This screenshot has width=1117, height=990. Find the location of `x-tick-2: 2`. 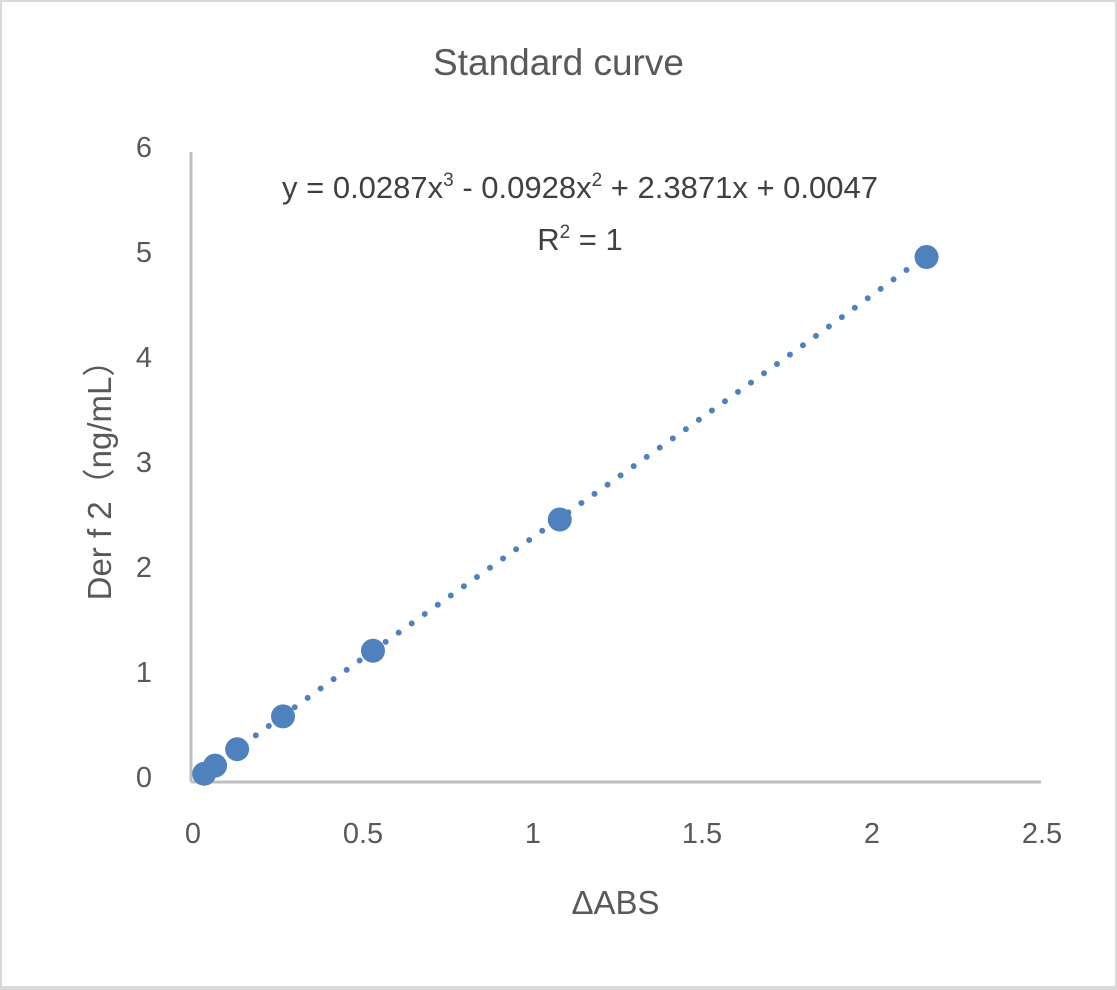

x-tick-2: 2 is located at coordinates (872, 834).